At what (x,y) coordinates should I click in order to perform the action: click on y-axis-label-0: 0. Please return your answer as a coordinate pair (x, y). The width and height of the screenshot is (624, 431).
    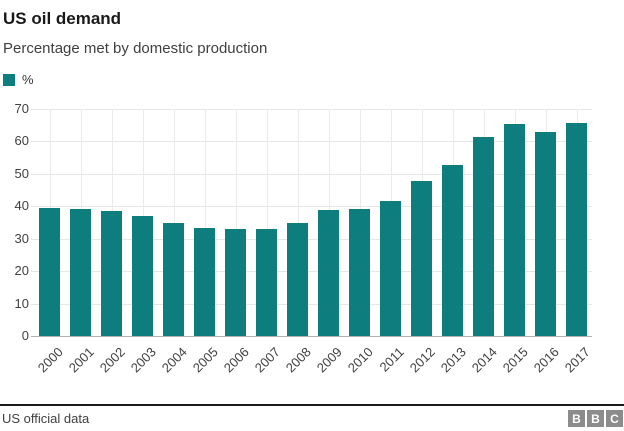
    Looking at the image, I should click on (25, 335).